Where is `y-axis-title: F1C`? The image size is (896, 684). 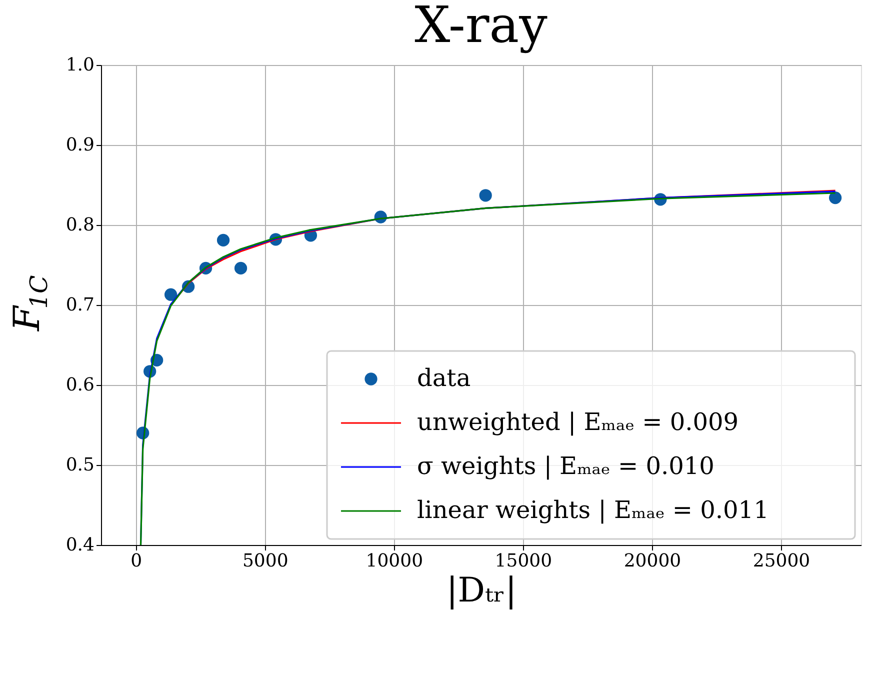
y-axis-title: F1C is located at coordinates (30, 303).